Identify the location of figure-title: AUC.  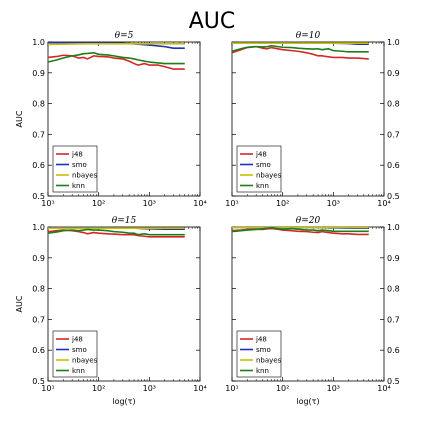
(212, 21).